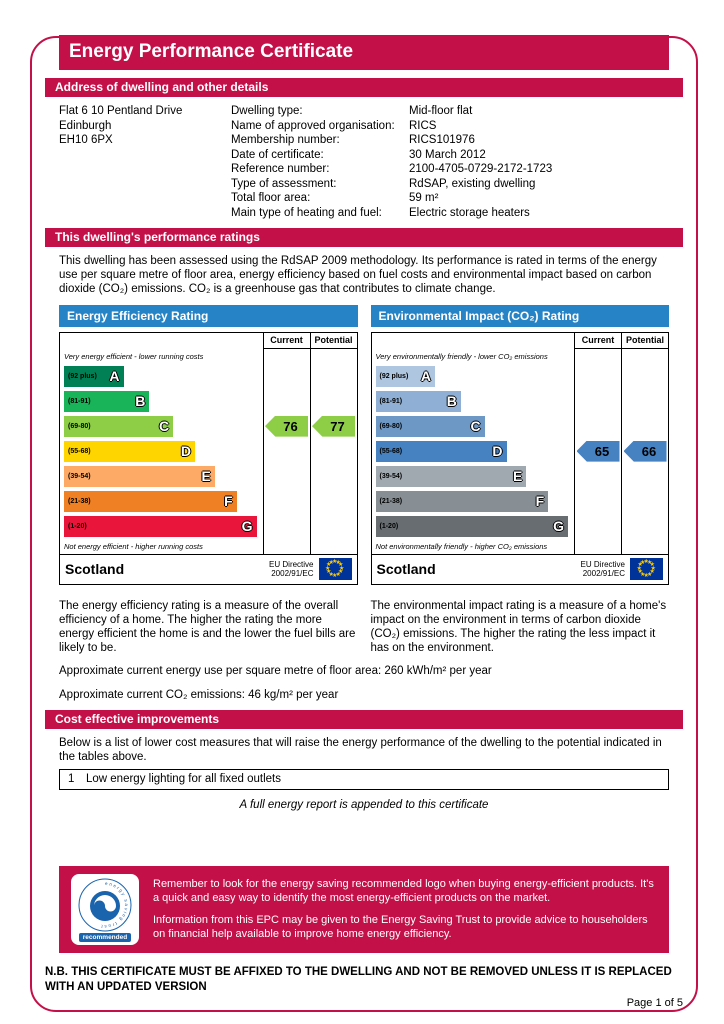 The image size is (724, 1024). Describe the element at coordinates (105, 938) in the screenshot. I see `est-recommended-label: recommended` at that location.